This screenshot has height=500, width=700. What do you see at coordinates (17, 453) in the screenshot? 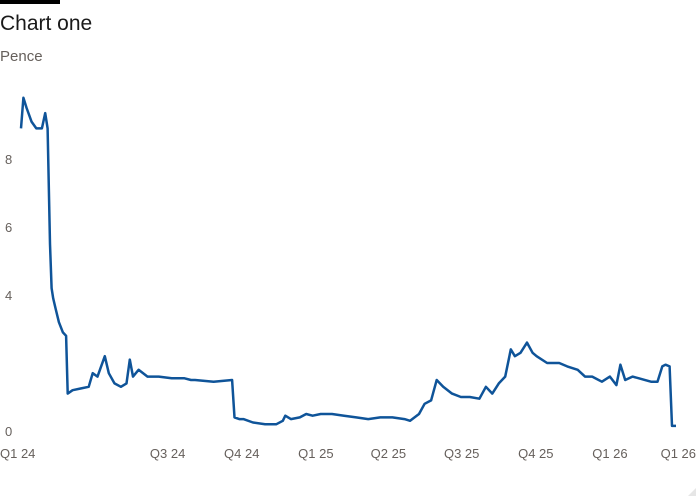
I see `x-tick-label: Q1 24` at bounding box center [17, 453].